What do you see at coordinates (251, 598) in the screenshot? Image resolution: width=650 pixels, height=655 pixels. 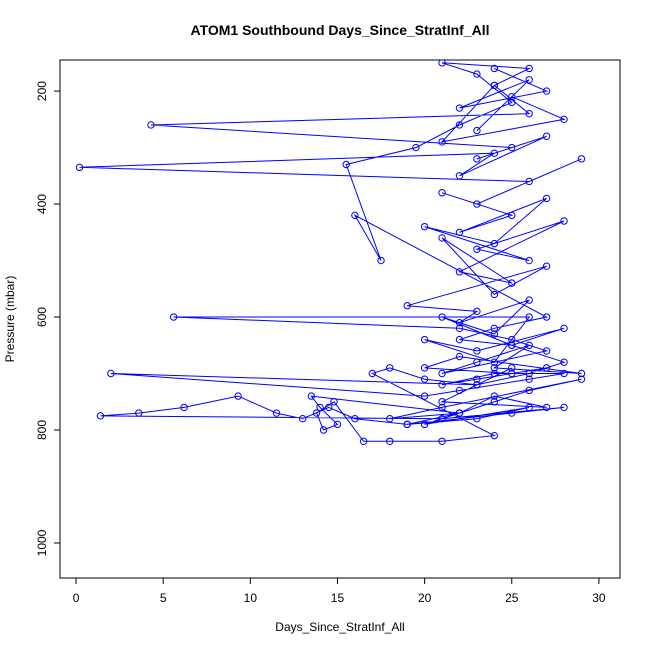 I see `x-tick-label: 10` at bounding box center [251, 598].